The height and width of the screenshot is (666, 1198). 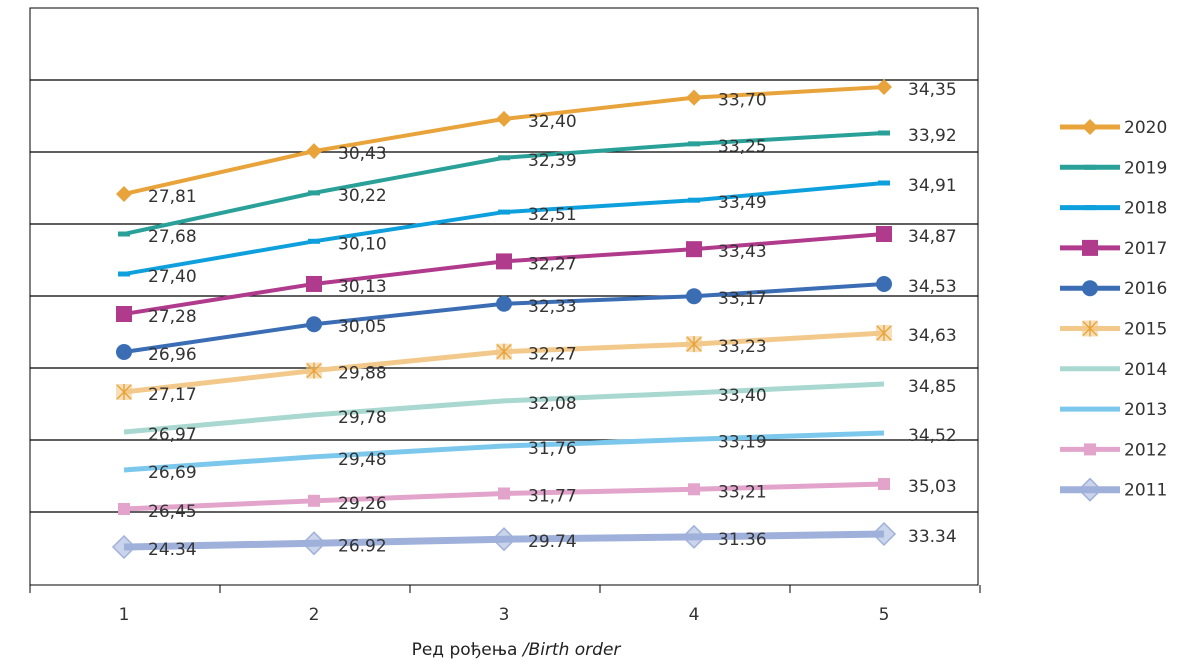 I want to click on data-label: 32,39, so click(x=552, y=161).